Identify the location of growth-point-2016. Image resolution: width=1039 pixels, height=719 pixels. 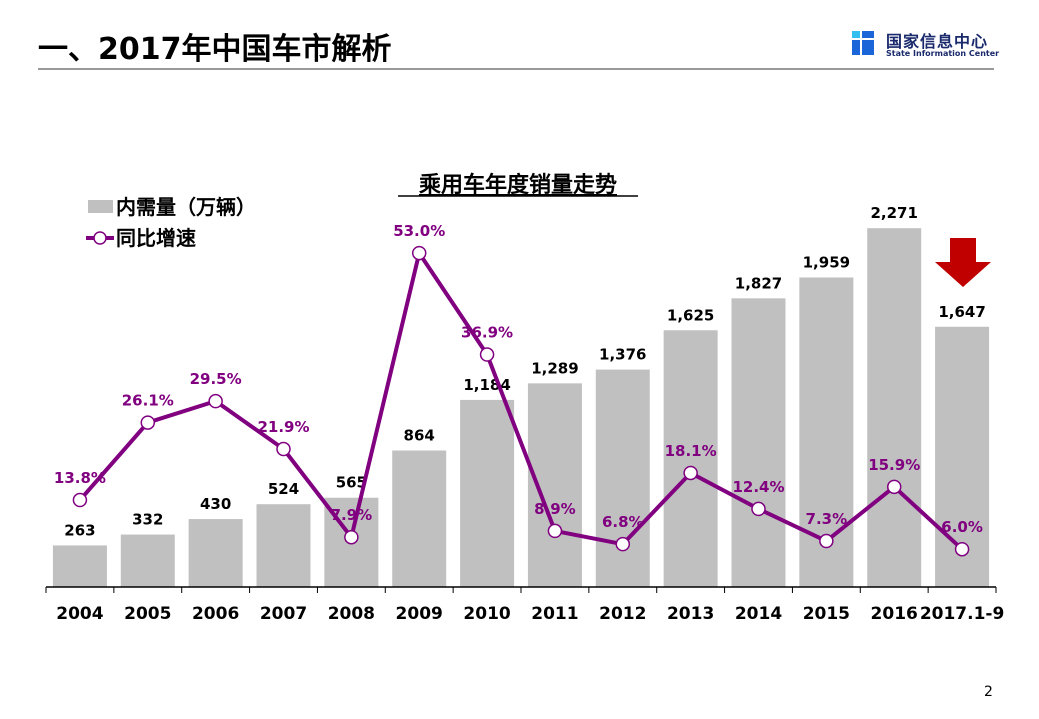
(894, 487).